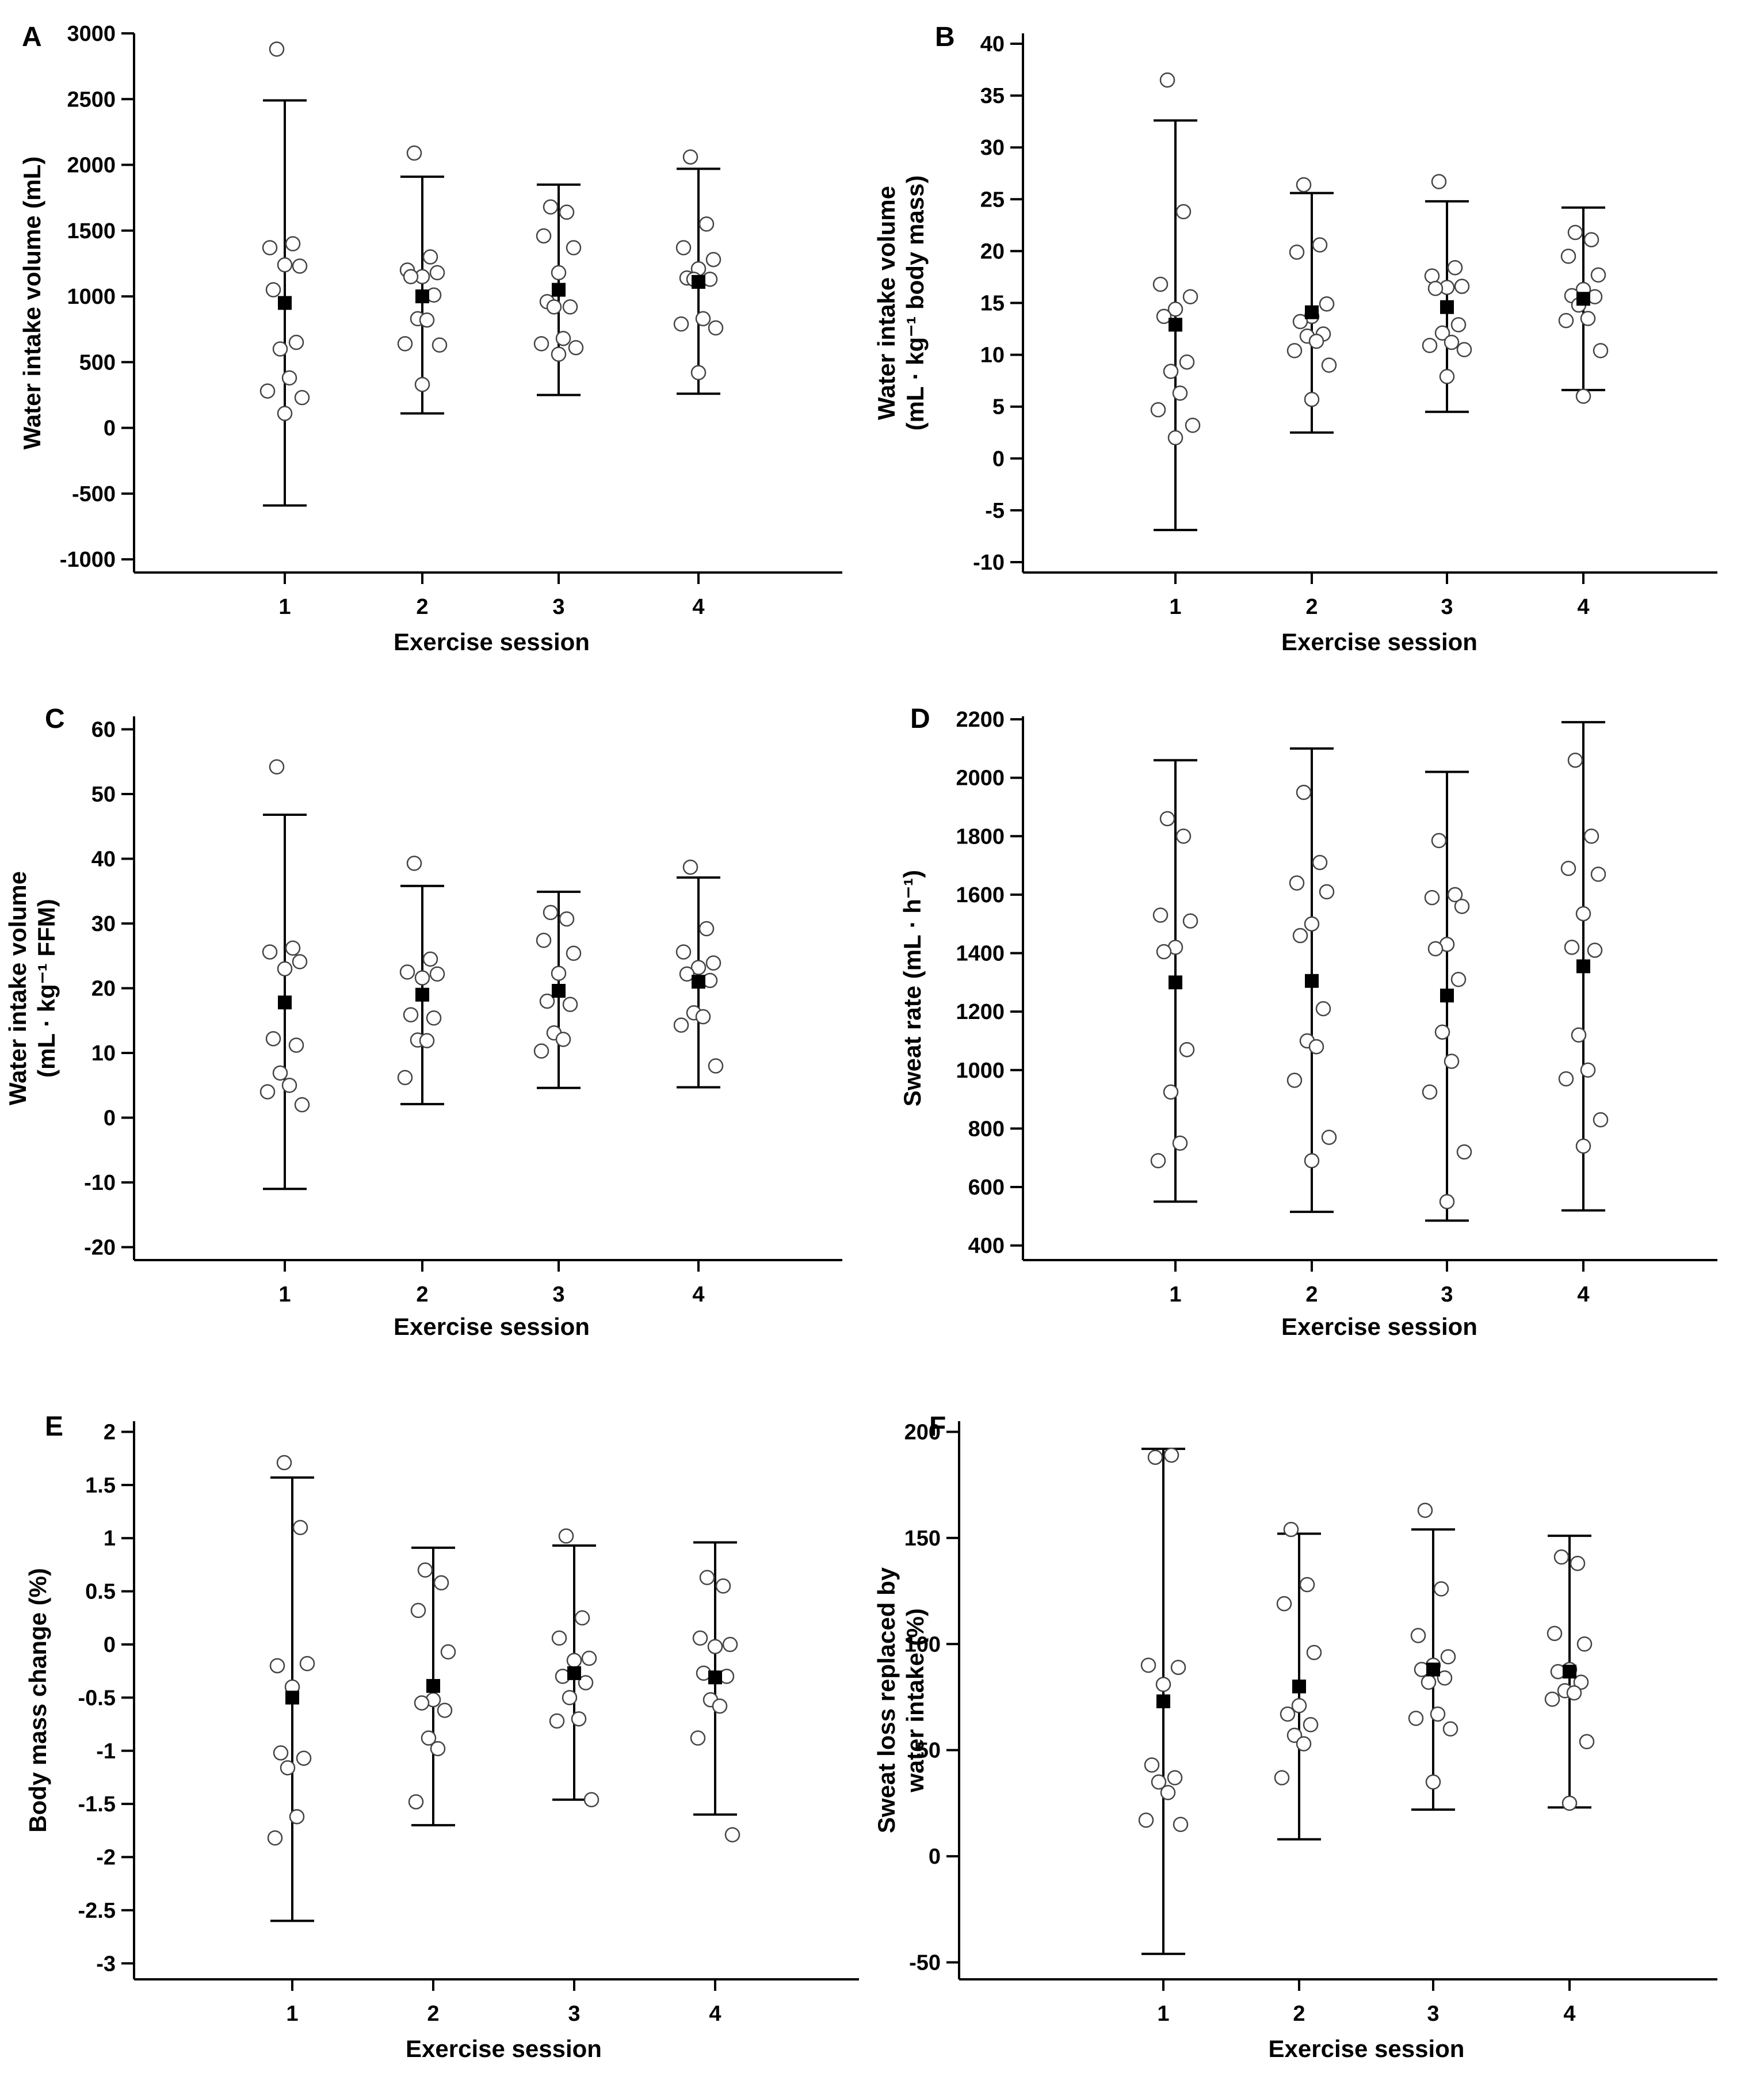 The width and height of the screenshot is (1764, 2076). Describe the element at coordinates (31, 304) in the screenshot. I see `y-axis-title: Water intake volume (mL)` at that location.